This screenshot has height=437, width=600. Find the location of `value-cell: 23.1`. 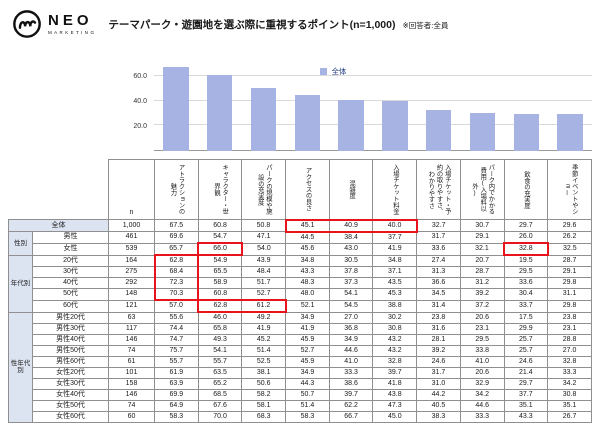

value-cell: 23.1 is located at coordinates (569, 329).